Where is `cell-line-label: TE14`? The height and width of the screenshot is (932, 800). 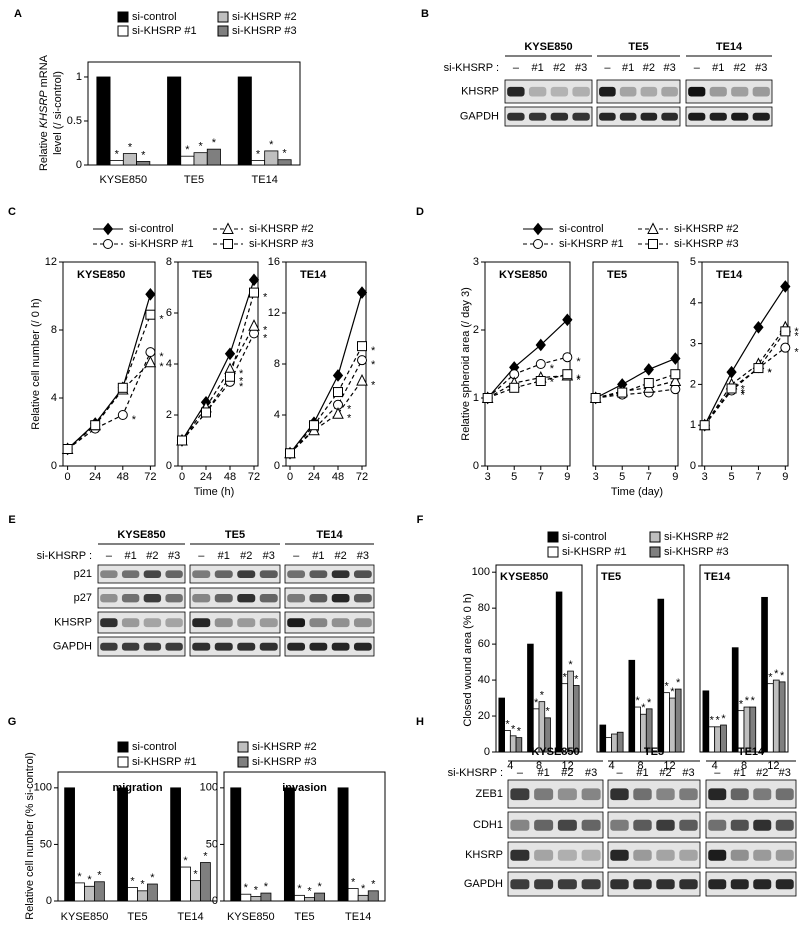 cell-line-label: TE14 is located at coordinates (729, 47).